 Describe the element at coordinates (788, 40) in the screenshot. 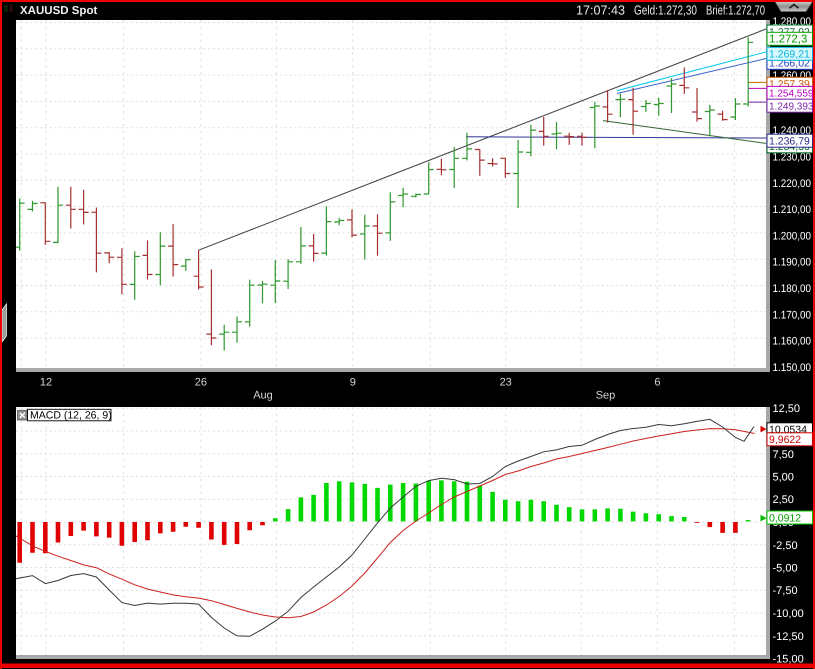

I see `svg-text: 1.272,3` at that location.